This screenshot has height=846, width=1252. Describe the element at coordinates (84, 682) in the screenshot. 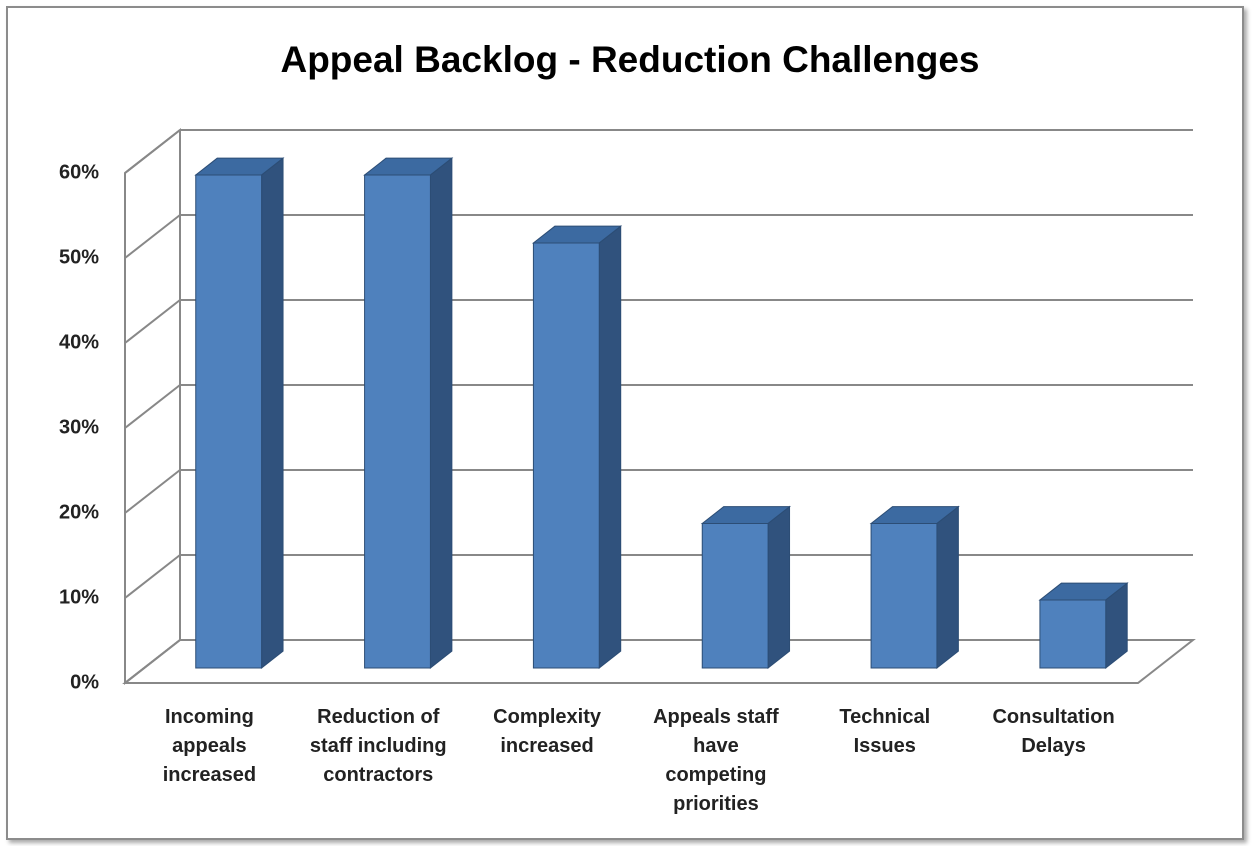

I see `y-tick-label: 0%` at that location.